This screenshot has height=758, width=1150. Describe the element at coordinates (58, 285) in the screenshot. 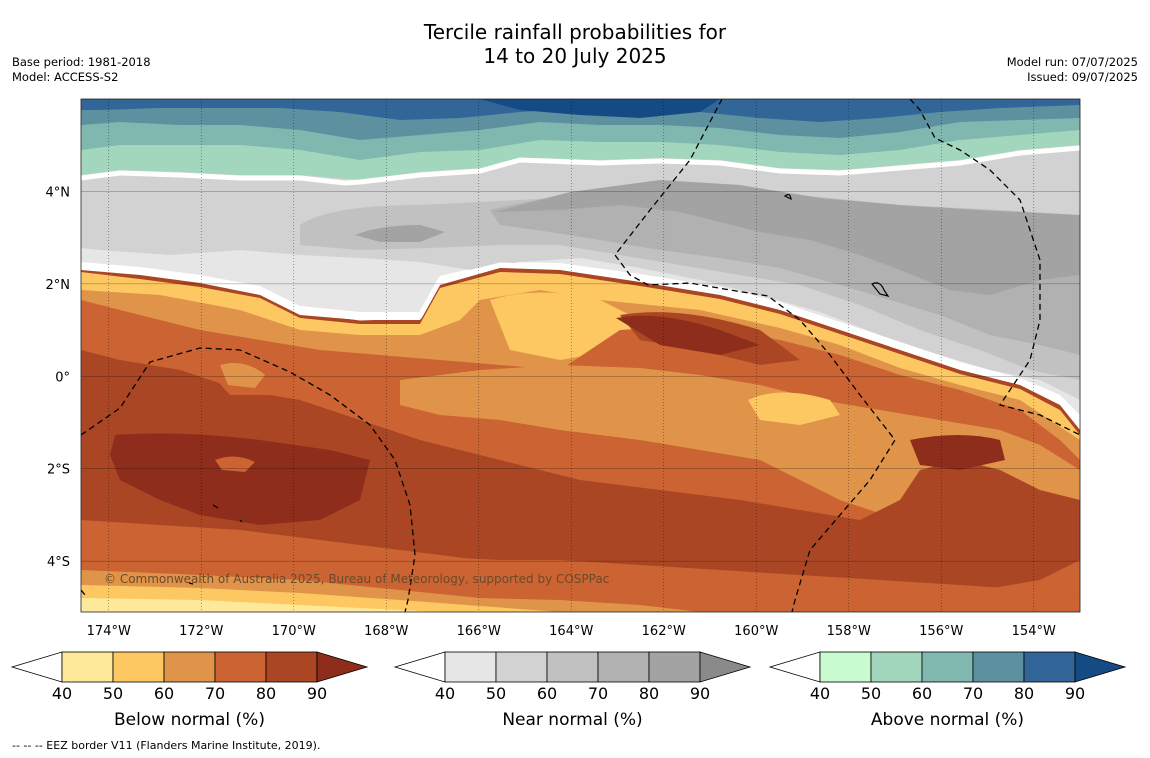

I see `latitude-tick-label: 2°N` at that location.